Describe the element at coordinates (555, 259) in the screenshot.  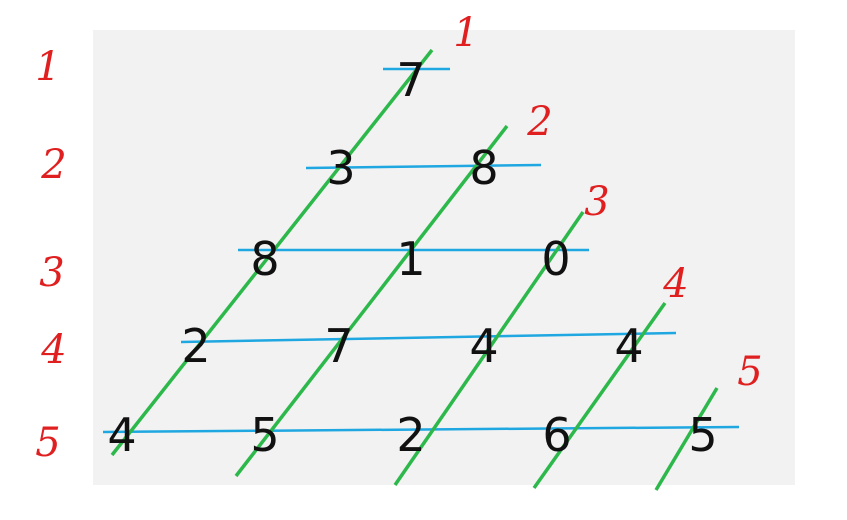
I see `cell-r3-c3: 0` at that location.